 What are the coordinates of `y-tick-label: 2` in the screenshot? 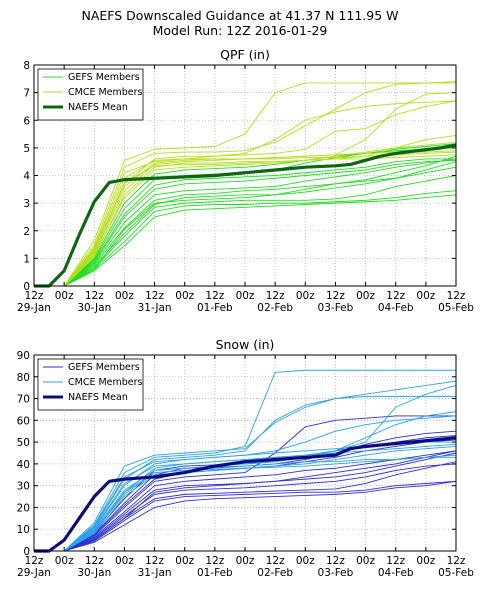 It's located at (26, 232).